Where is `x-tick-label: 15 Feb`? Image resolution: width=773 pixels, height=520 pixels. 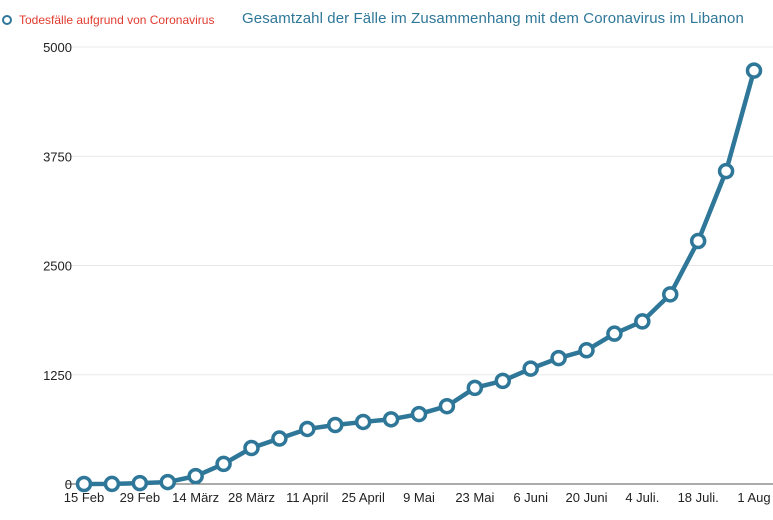
x-tick-label: 15 Feb is located at coordinates (84, 497).